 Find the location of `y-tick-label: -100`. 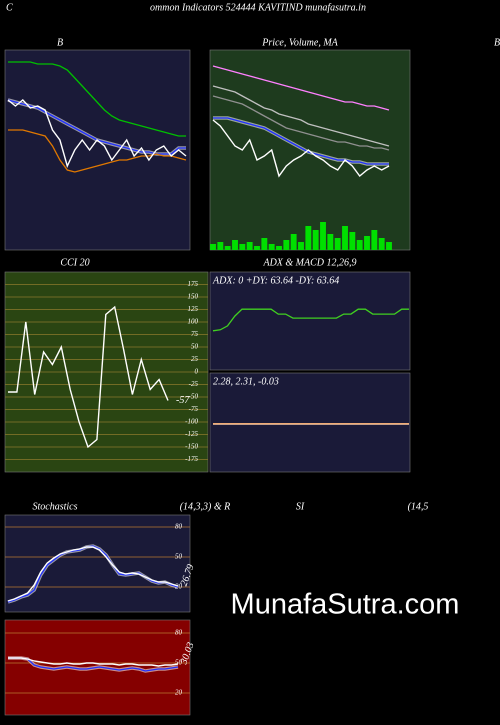

y-tick-label: -100 is located at coordinates (191, 422).